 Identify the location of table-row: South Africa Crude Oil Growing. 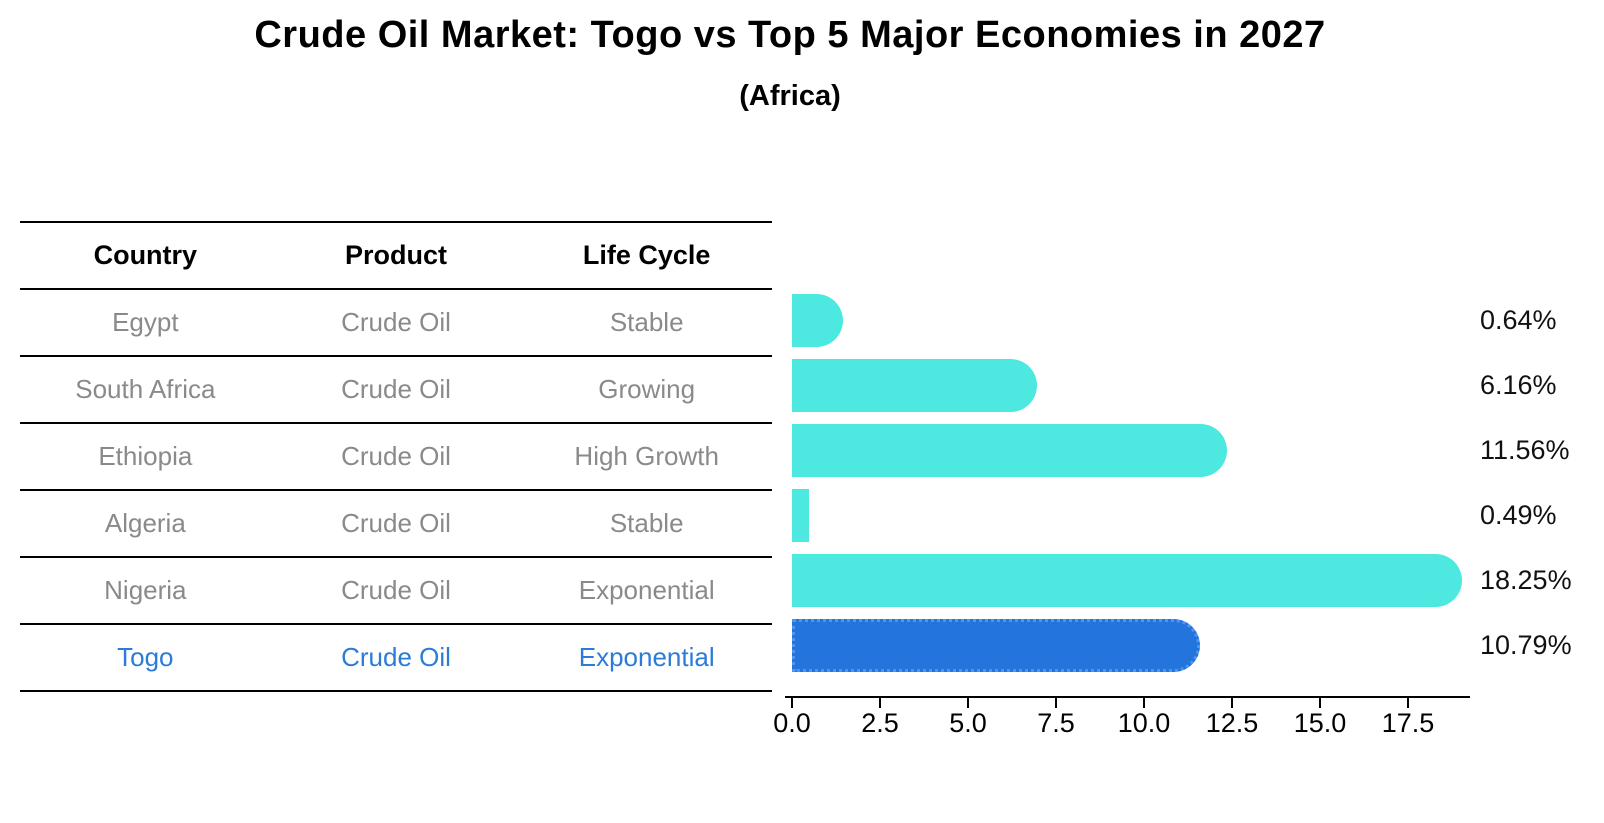
(396, 388).